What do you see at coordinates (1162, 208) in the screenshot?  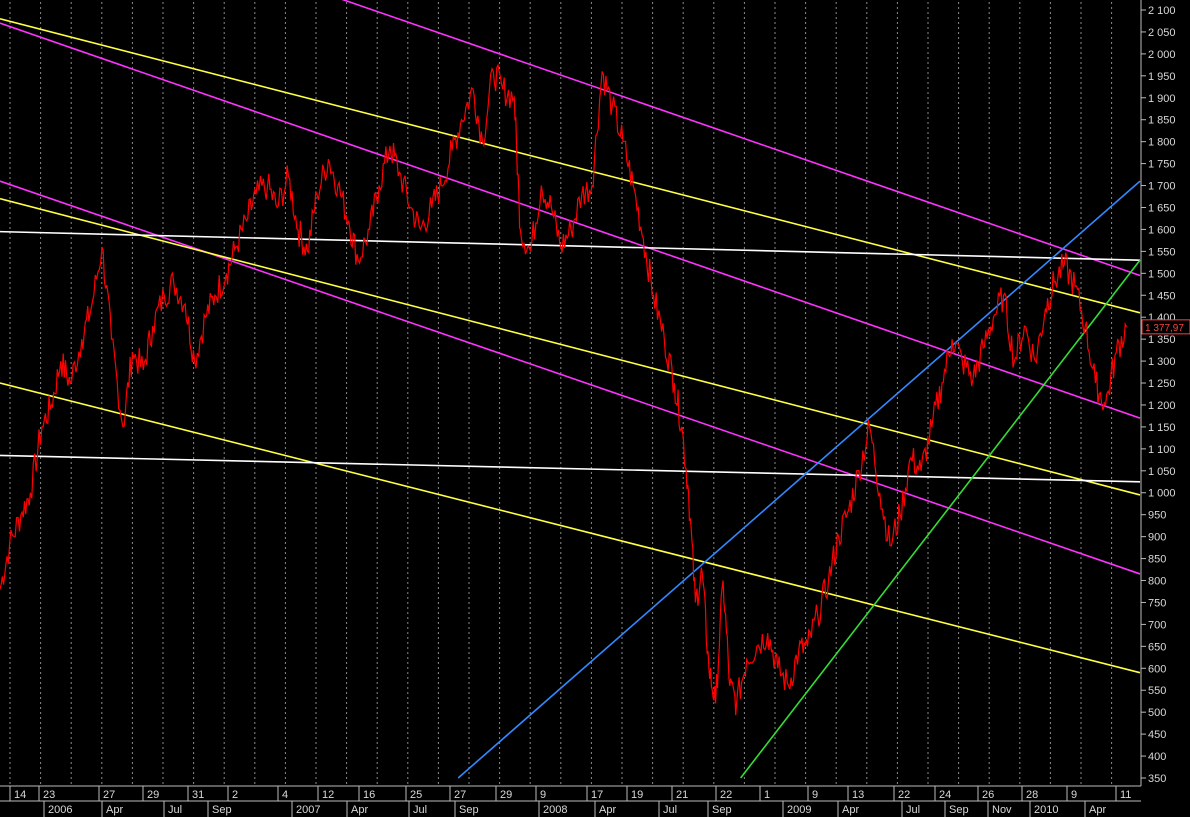 I see `y-tick-label: 1 650` at bounding box center [1162, 208].